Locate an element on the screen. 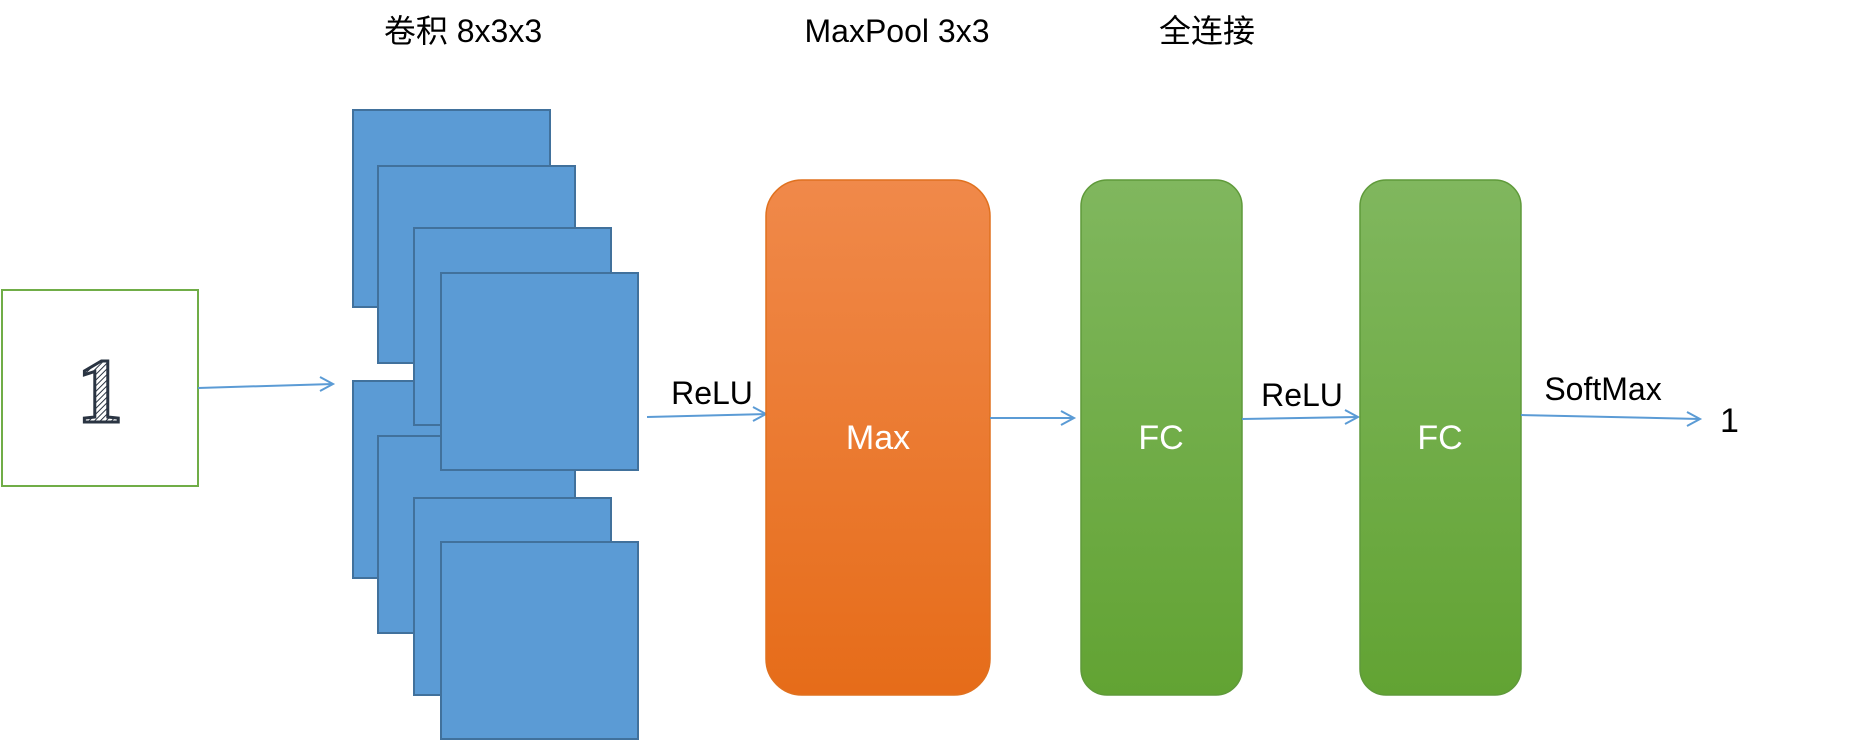 Image resolution: width=1863 pixels, height=741 pixels. fc-label-1: FC is located at coordinates (1160, 438).